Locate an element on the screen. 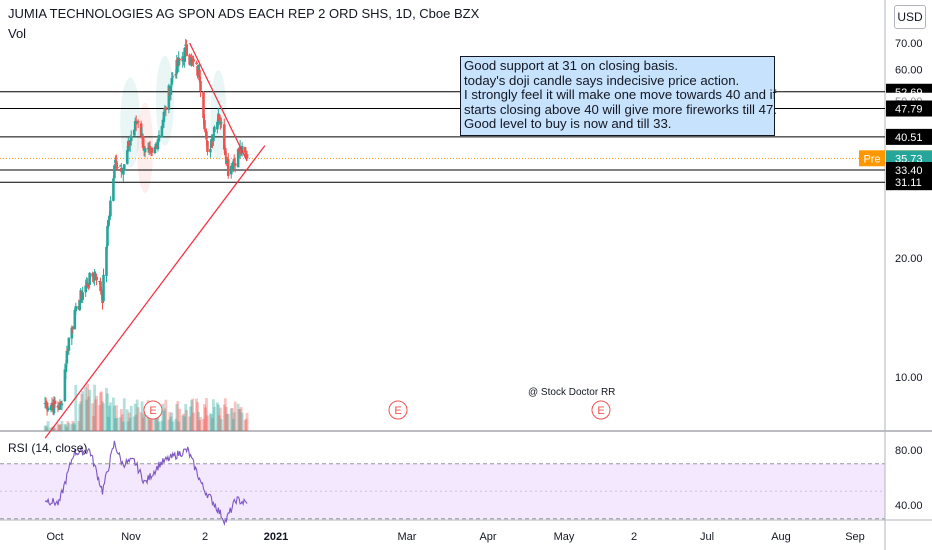 Image resolution: width=932 pixels, height=550 pixels. trendline is located at coordinates (218, 102).